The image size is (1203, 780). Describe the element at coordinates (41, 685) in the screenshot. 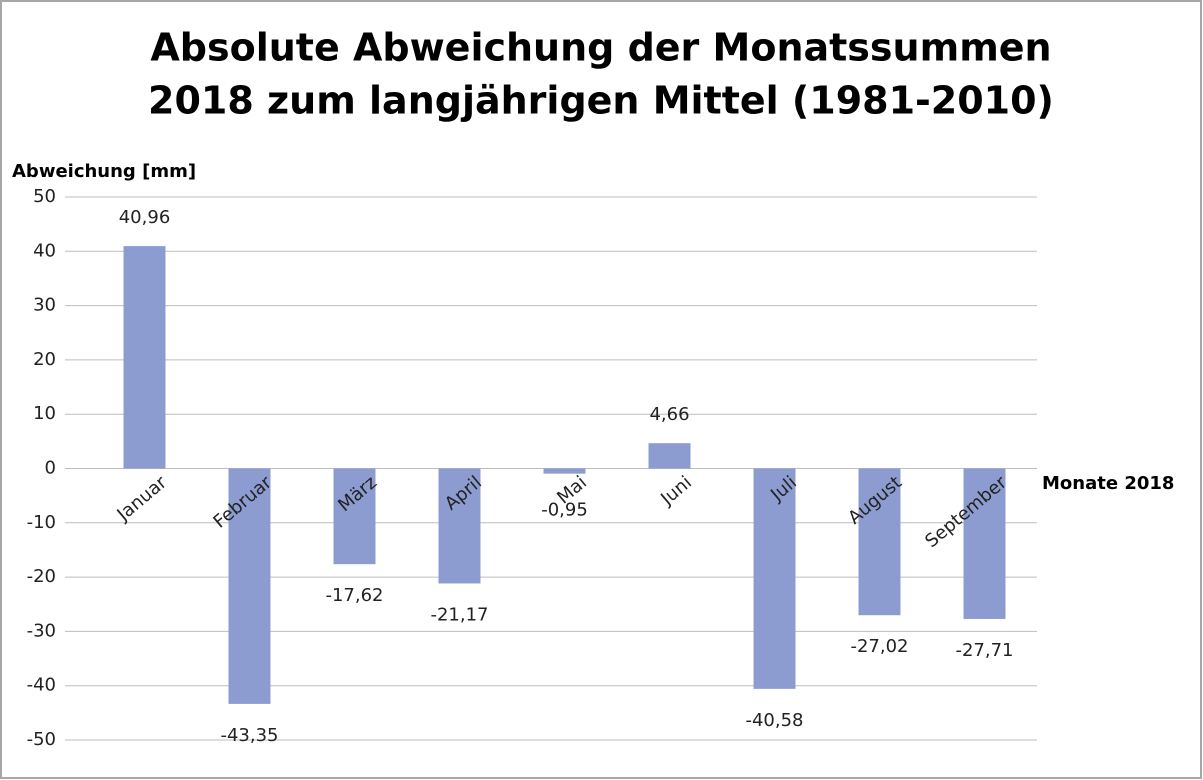

I see `y-tick-label: -40` at that location.